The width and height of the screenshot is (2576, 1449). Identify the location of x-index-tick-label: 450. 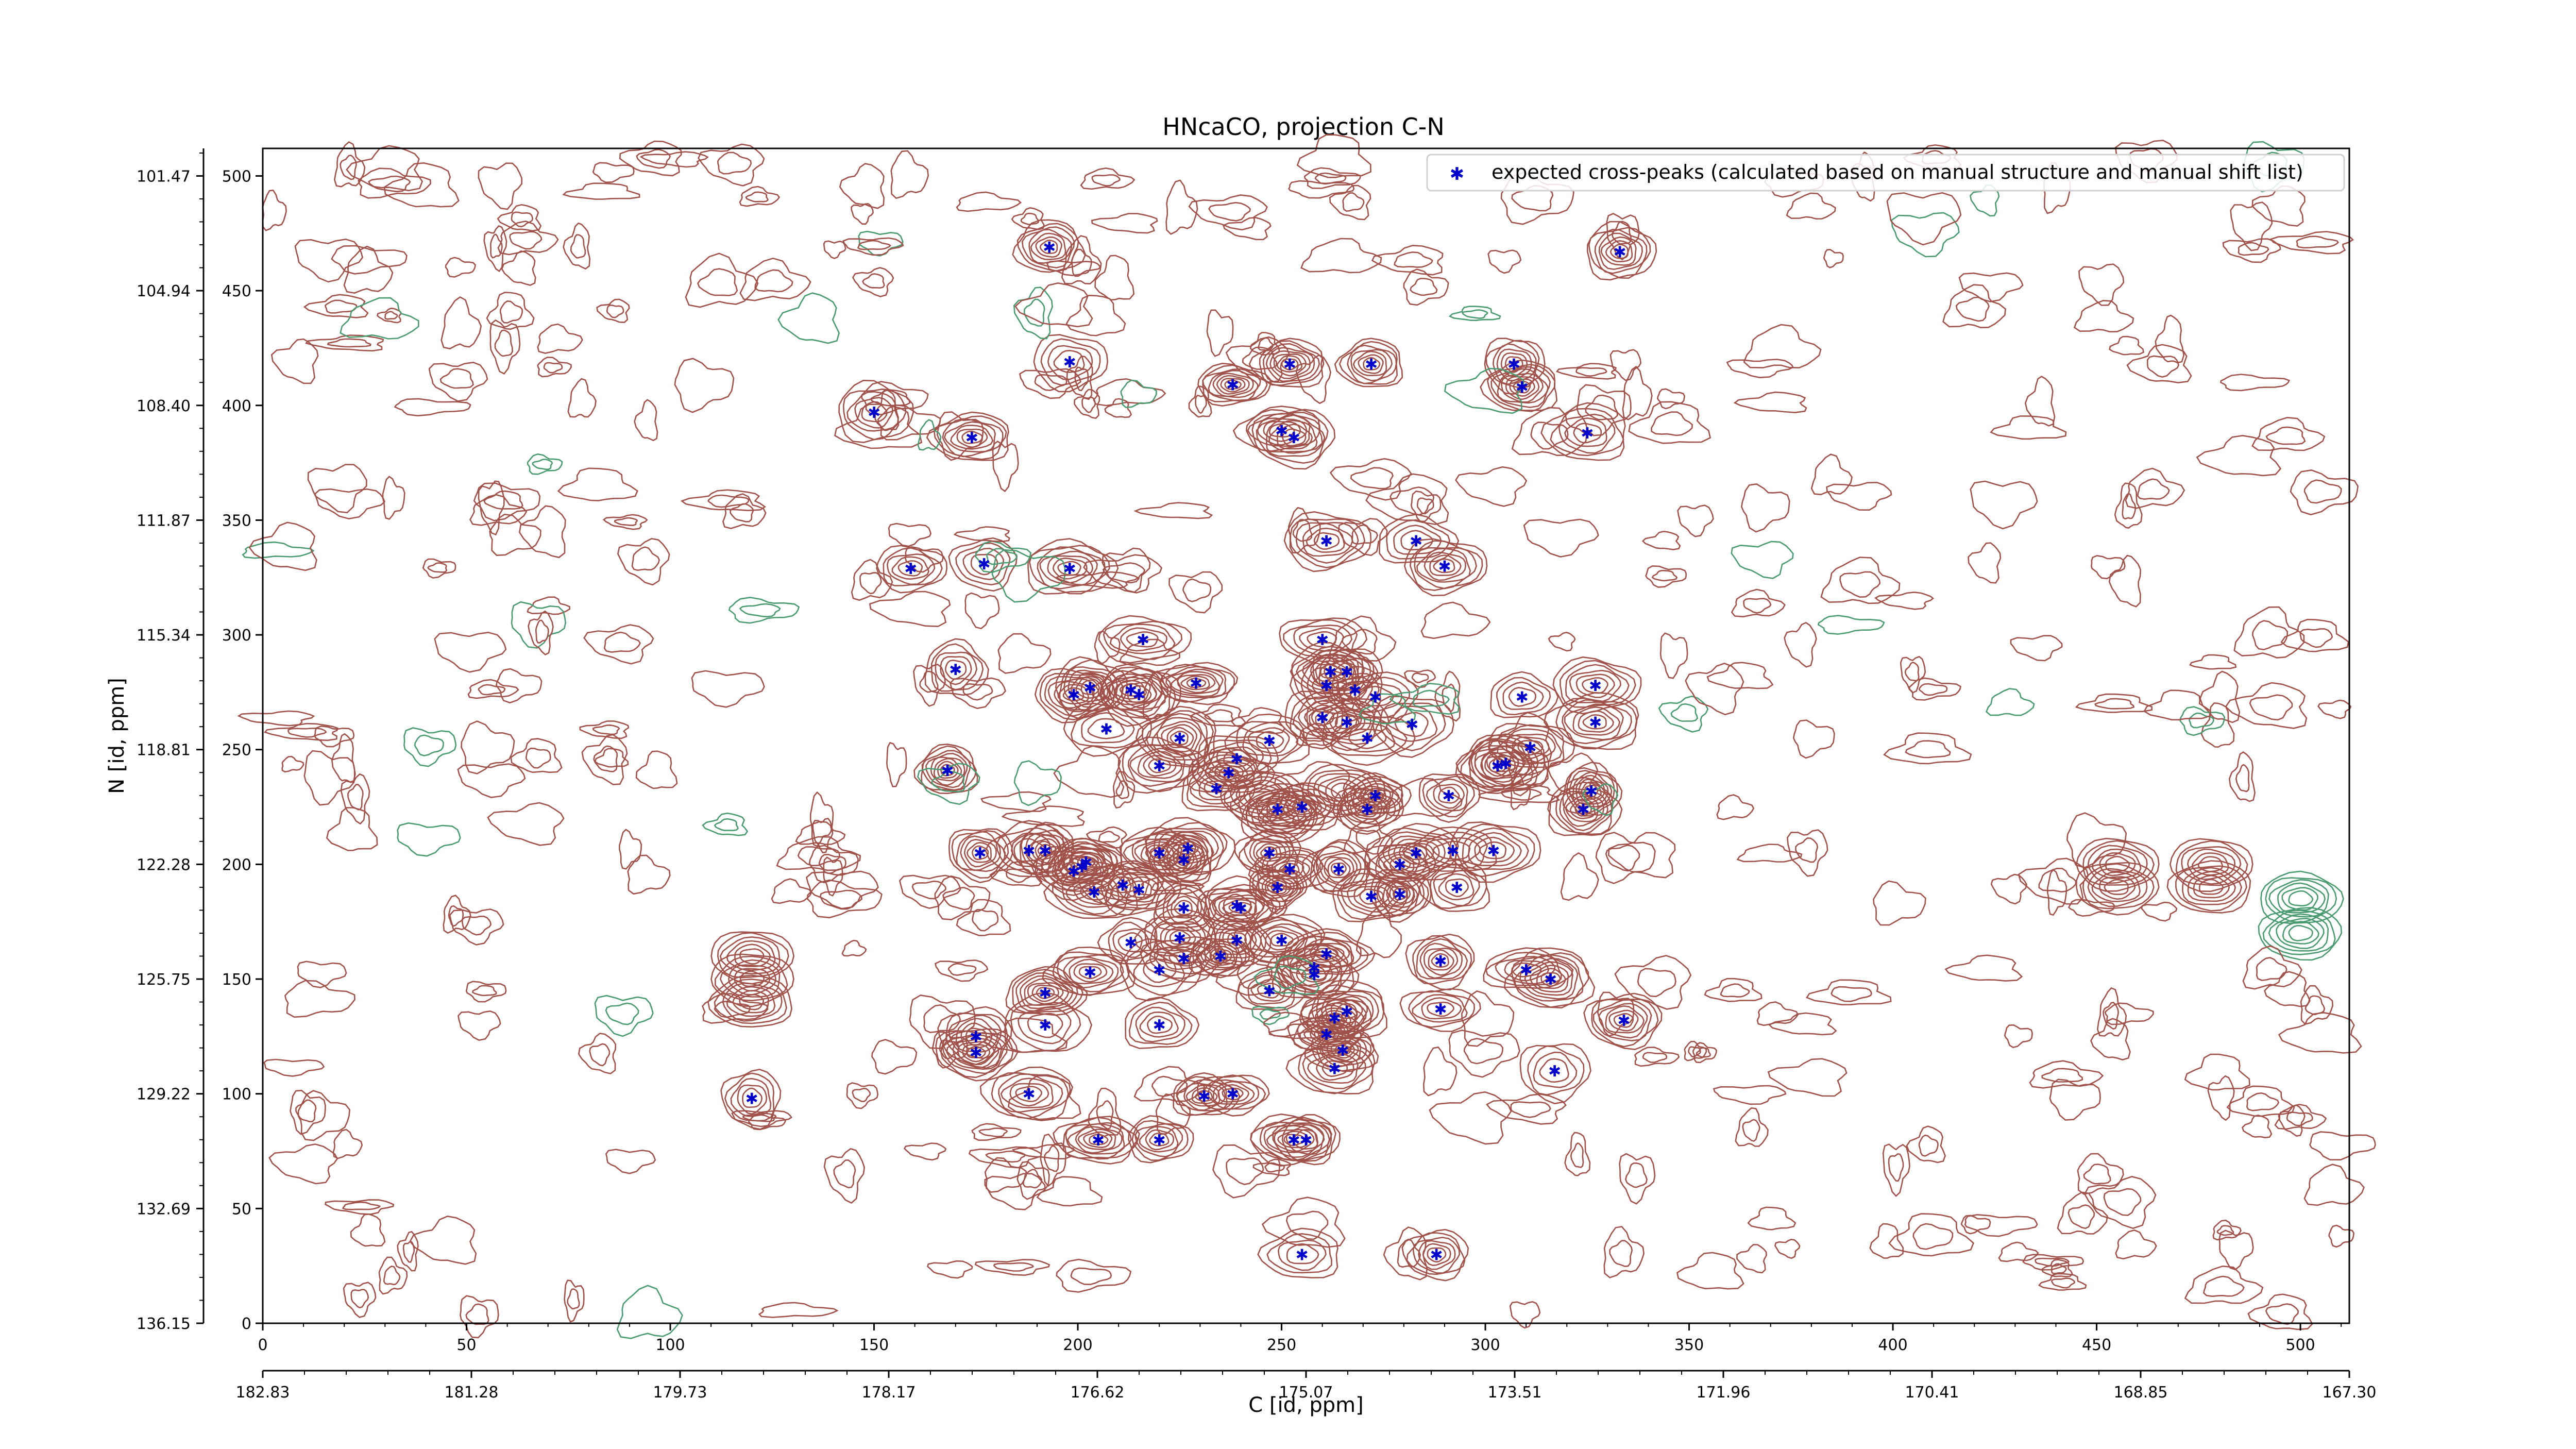
(2096, 1345).